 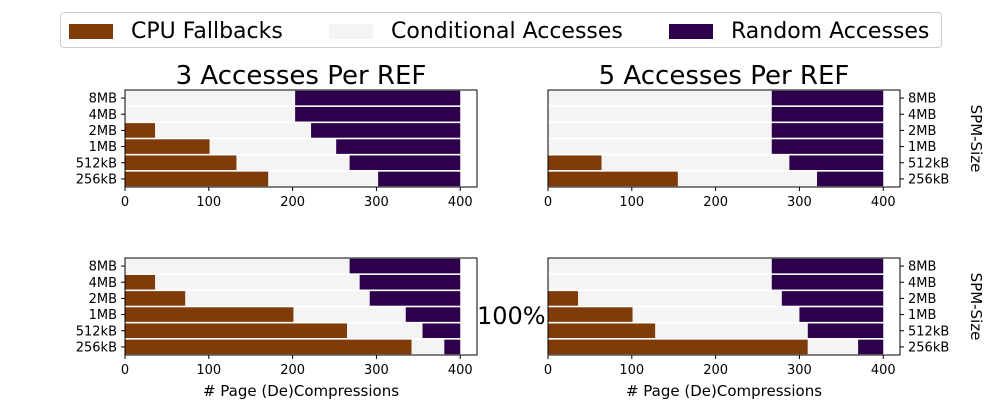 I want to click on legend-item-conditional-accesses: Conditional Accesses, so click(x=476, y=31).